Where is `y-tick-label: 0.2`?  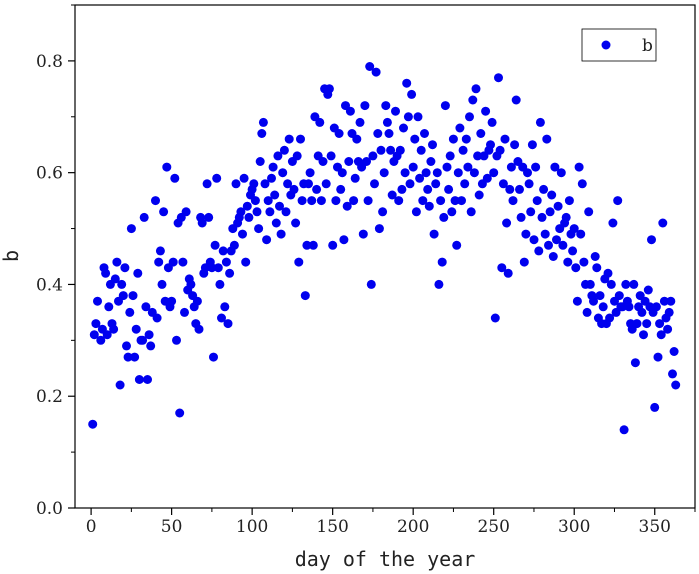 y-tick-label: 0.2 is located at coordinates (49, 397).